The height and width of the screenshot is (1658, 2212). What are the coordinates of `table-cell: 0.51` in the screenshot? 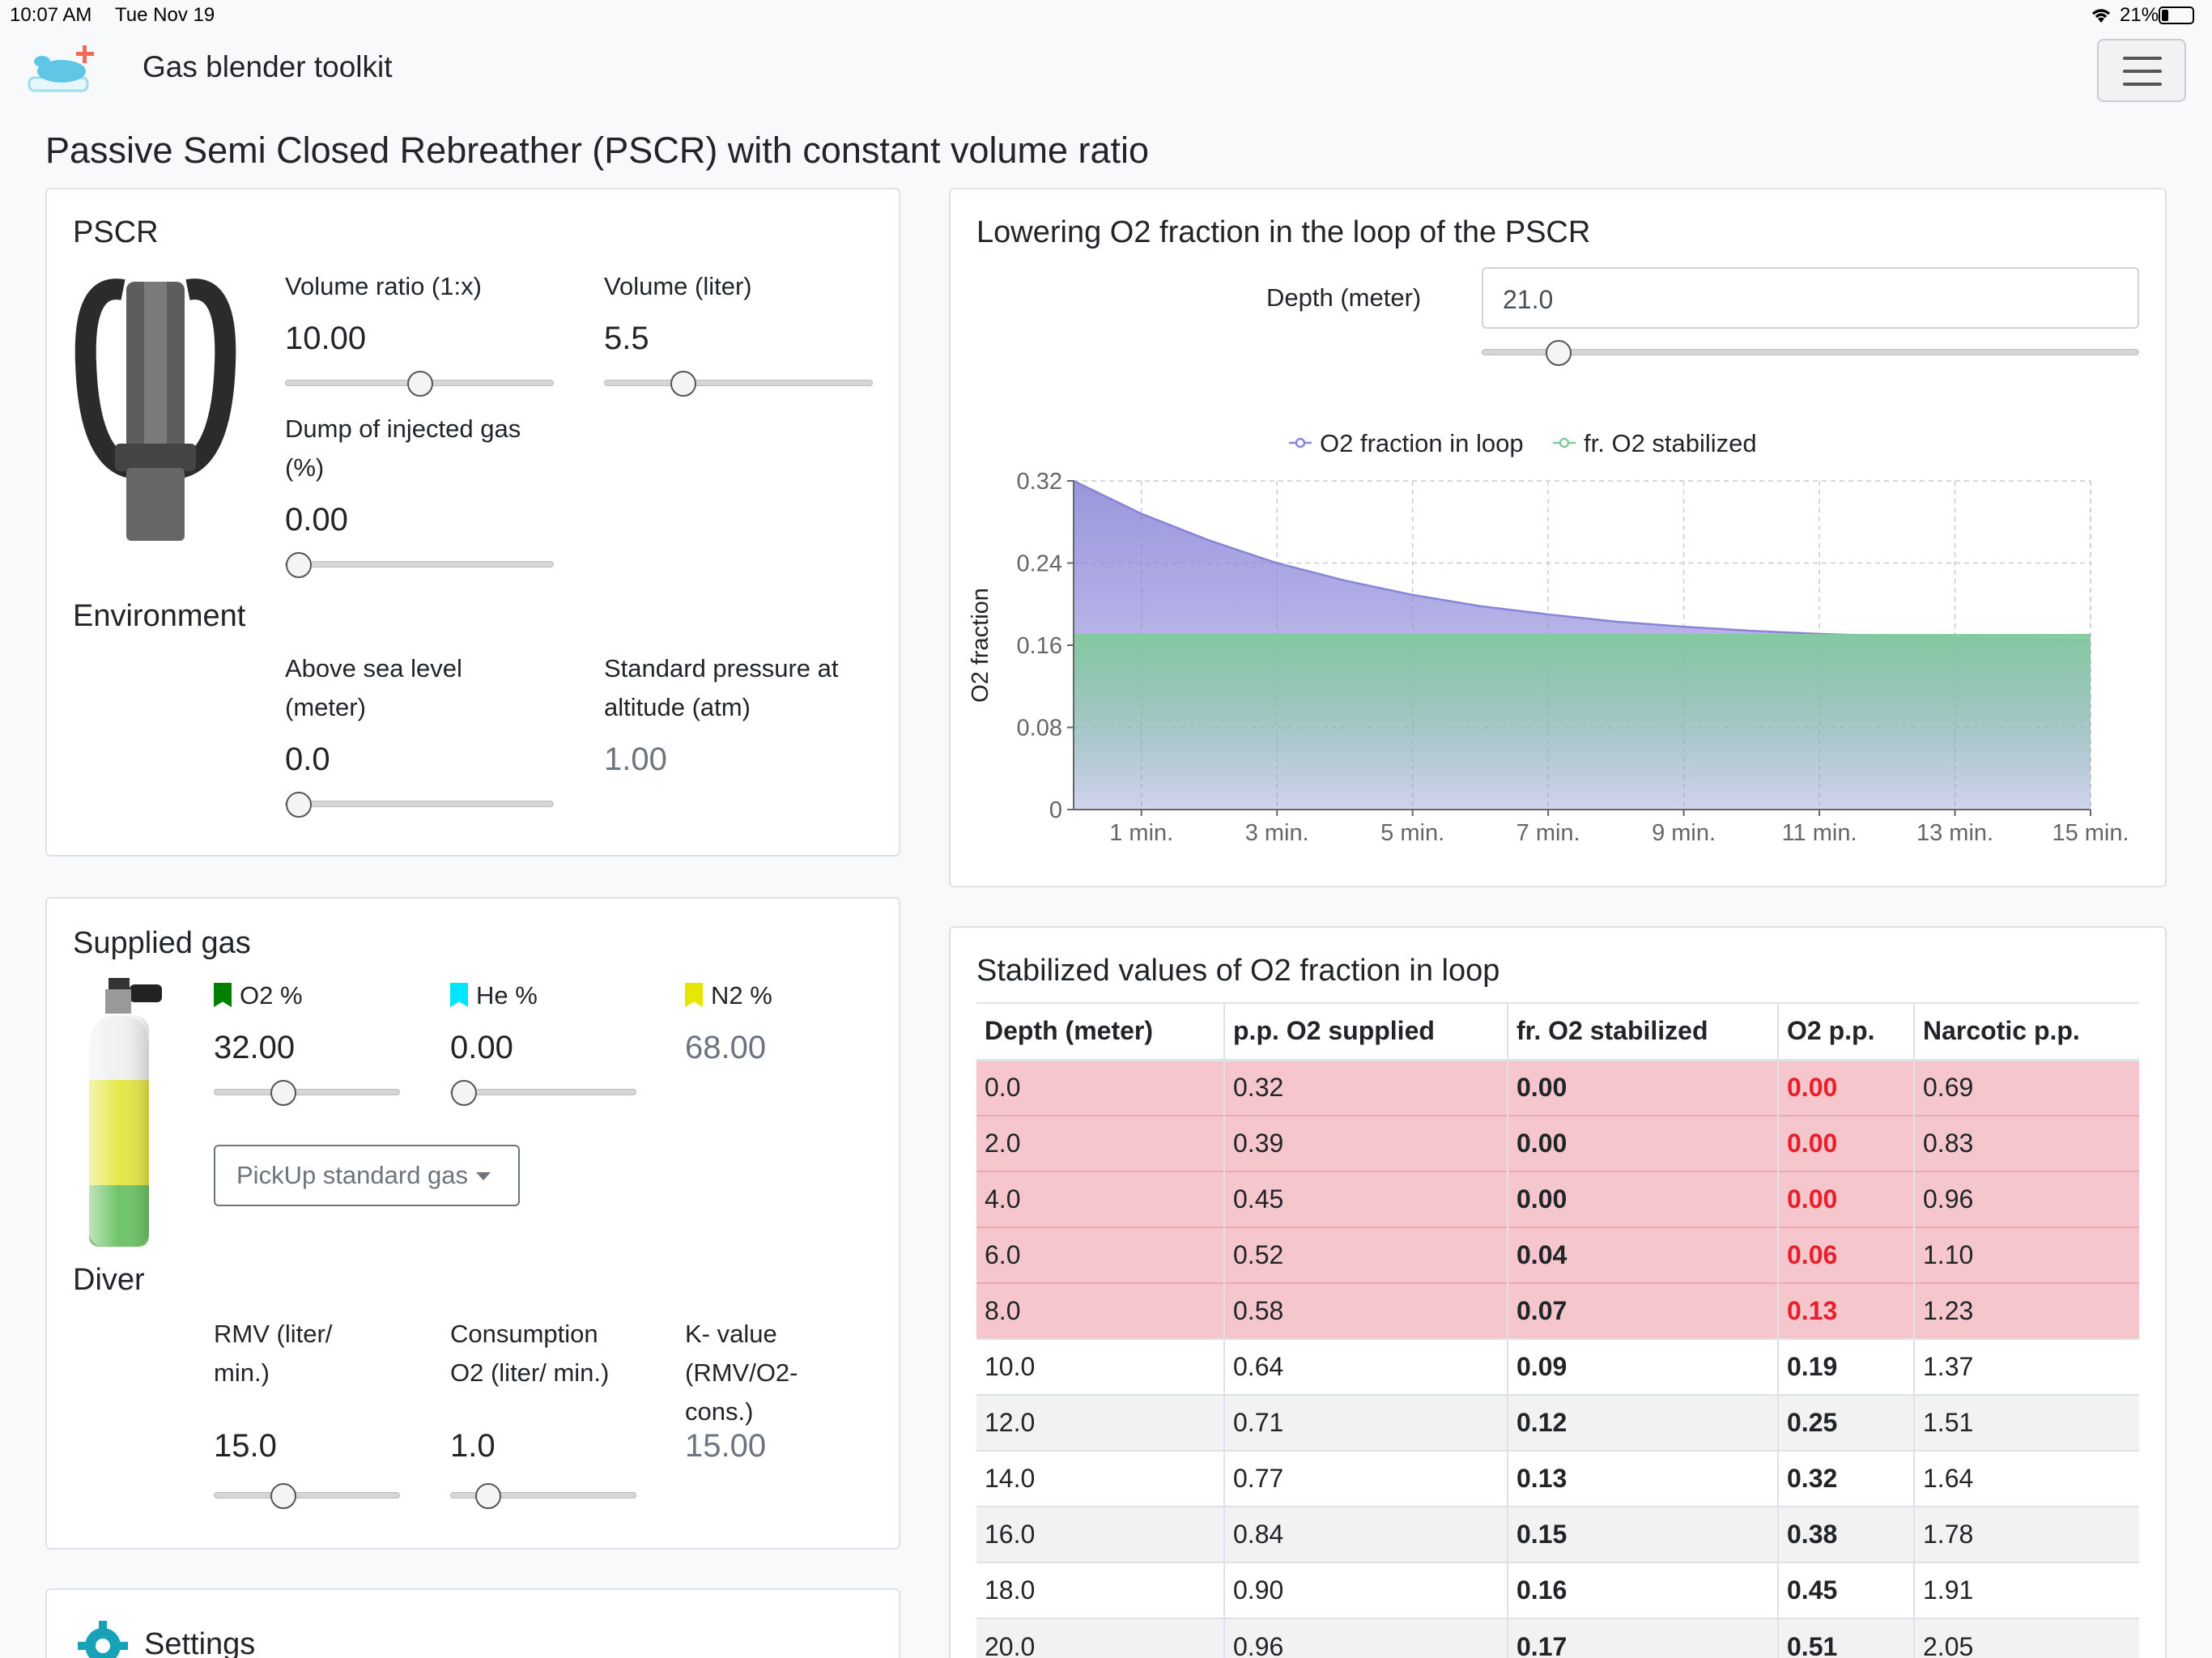 It's located at (1846, 1638).